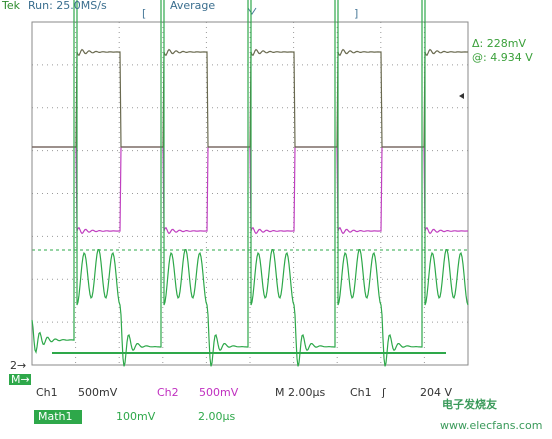  Describe the element at coordinates (47, 392) in the screenshot. I see `ch1-label: Ch1` at that location.